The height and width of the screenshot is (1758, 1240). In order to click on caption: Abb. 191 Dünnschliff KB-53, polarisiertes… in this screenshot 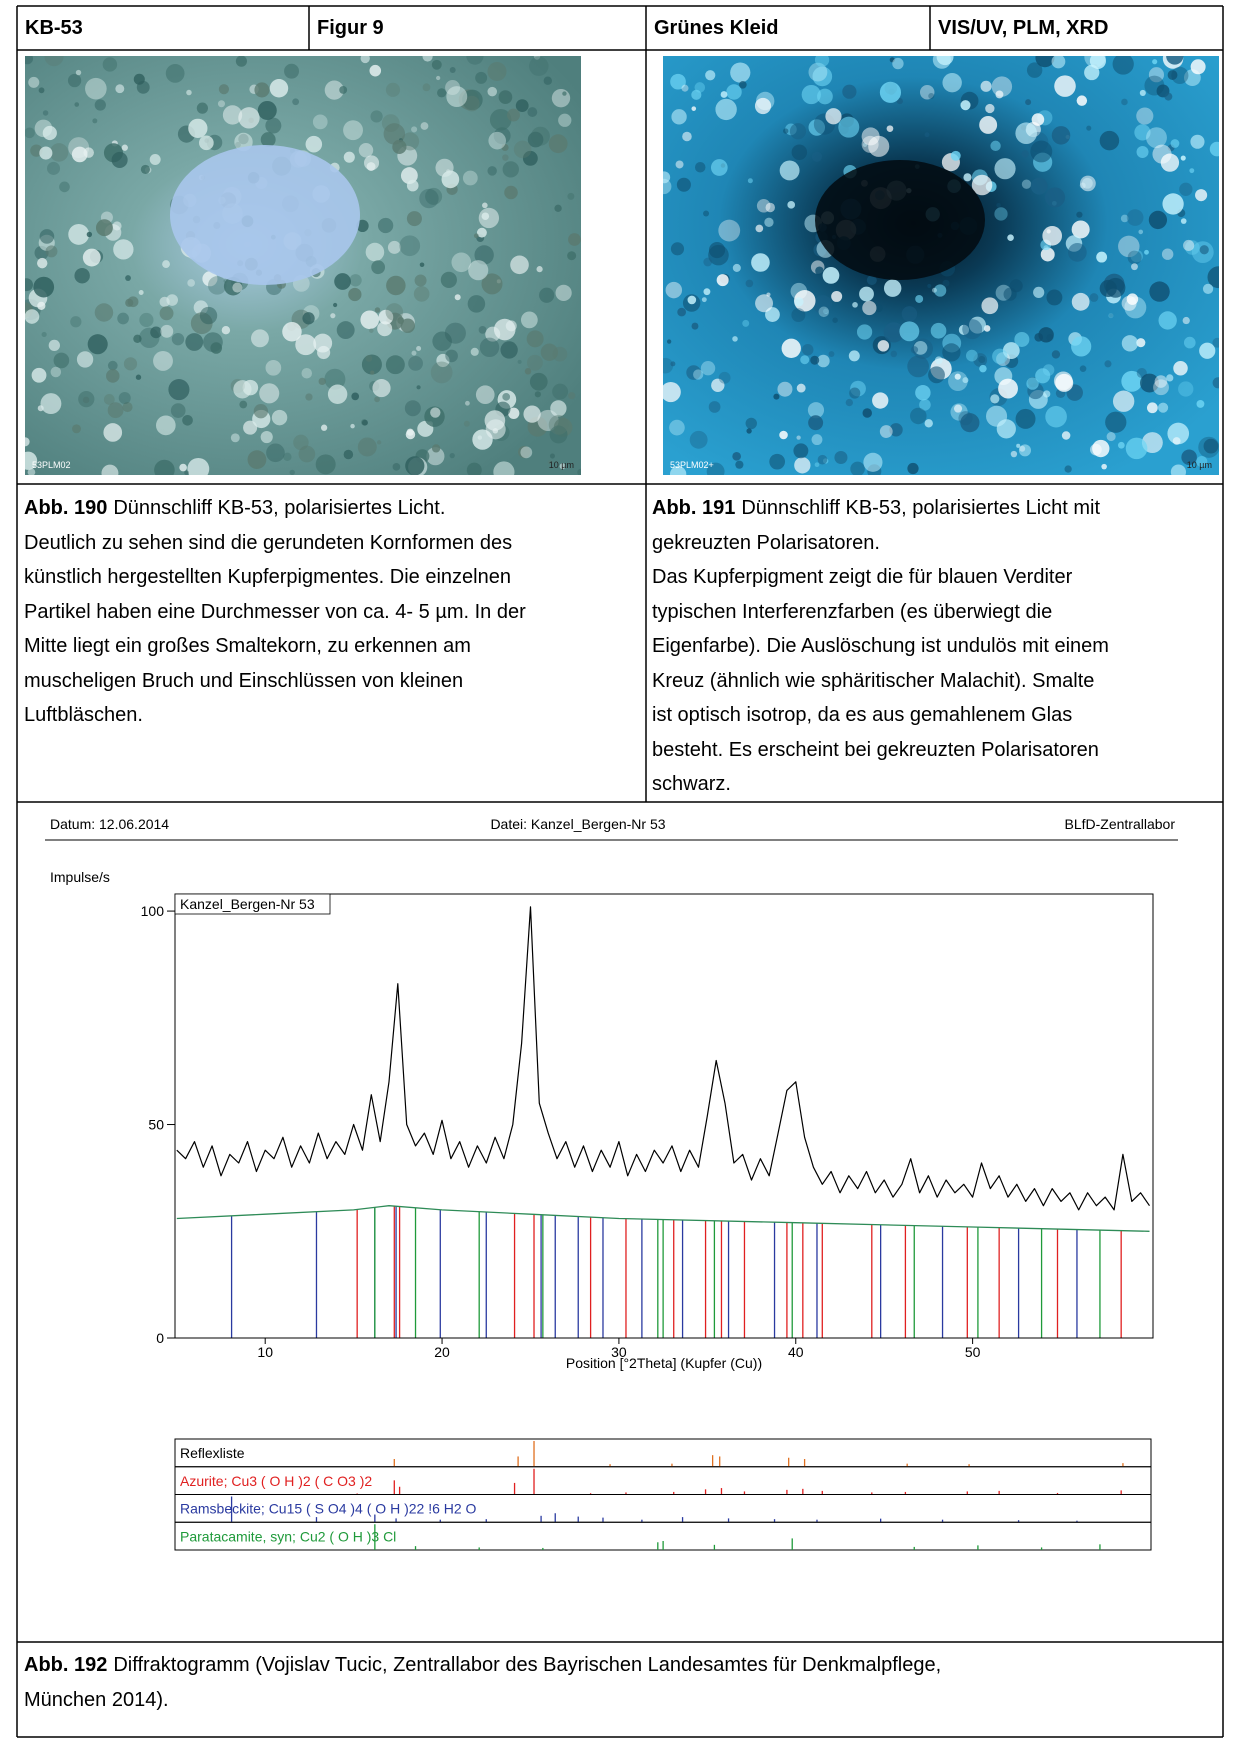, I will do `click(880, 646)`.